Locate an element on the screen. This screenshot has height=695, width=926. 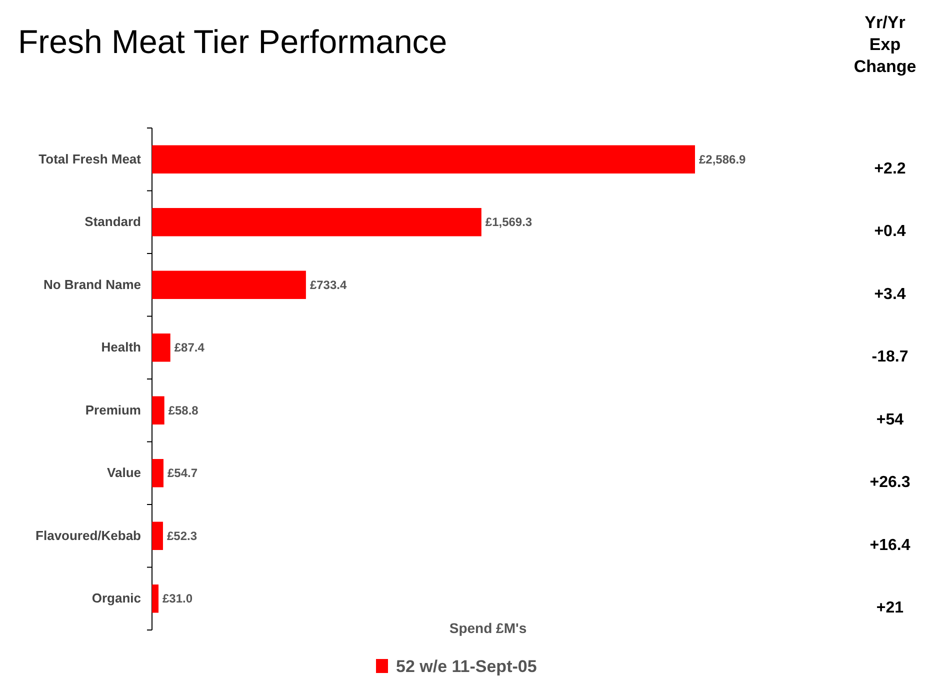
y-tick-label: Total Fresh Meat is located at coordinates (90, 158).